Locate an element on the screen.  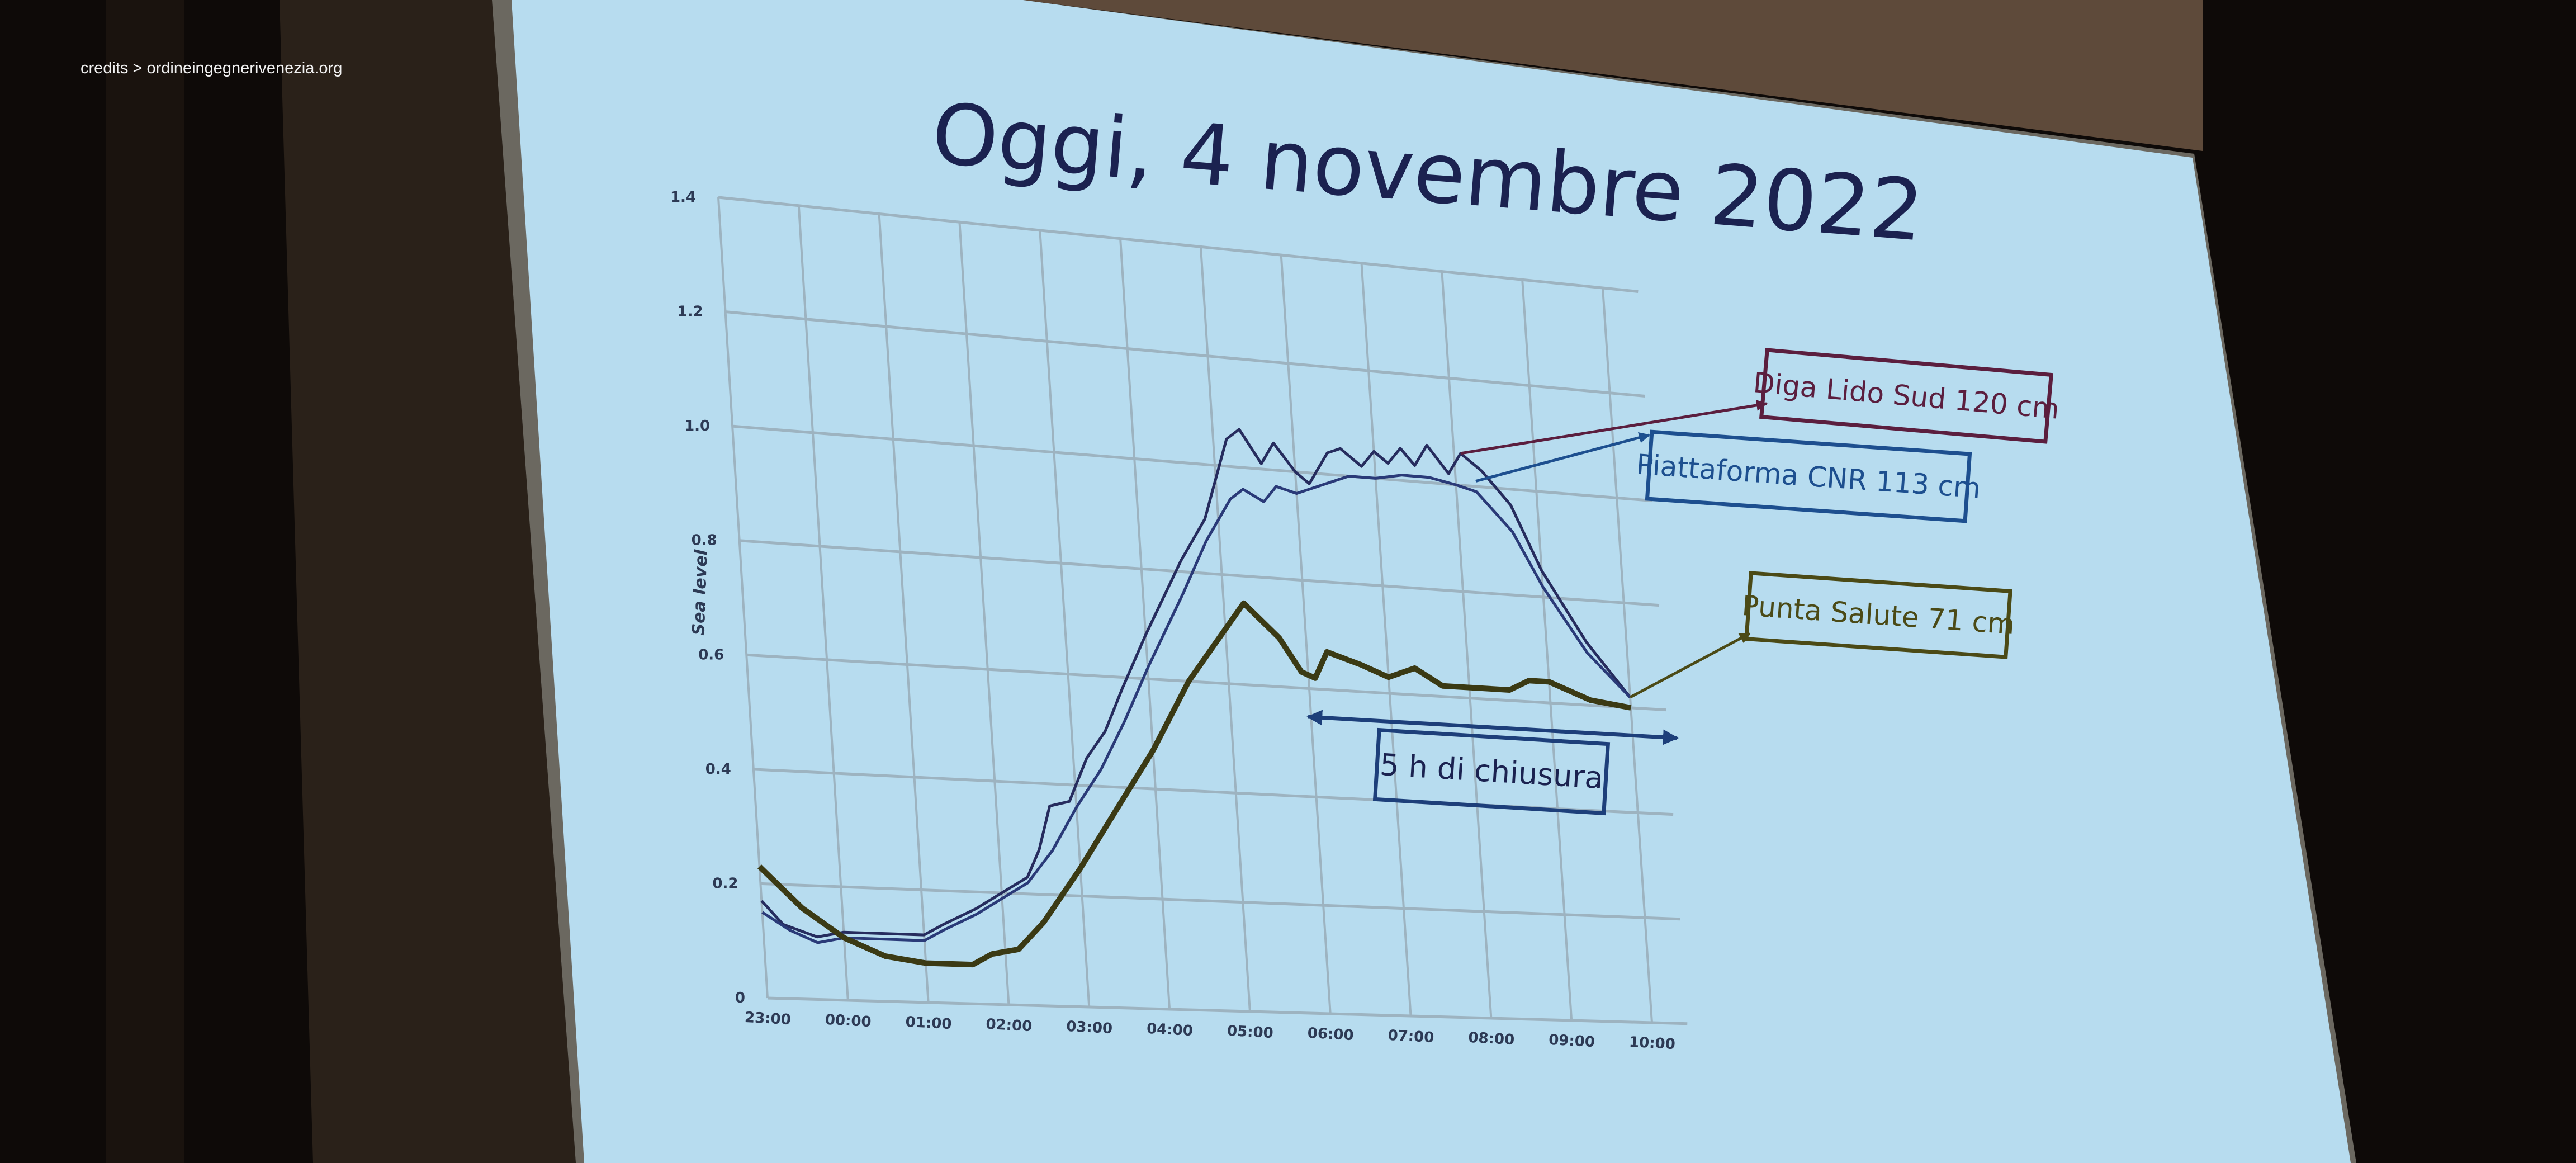
label-piattaforma-cnr-box is located at coordinates (1809, 476).